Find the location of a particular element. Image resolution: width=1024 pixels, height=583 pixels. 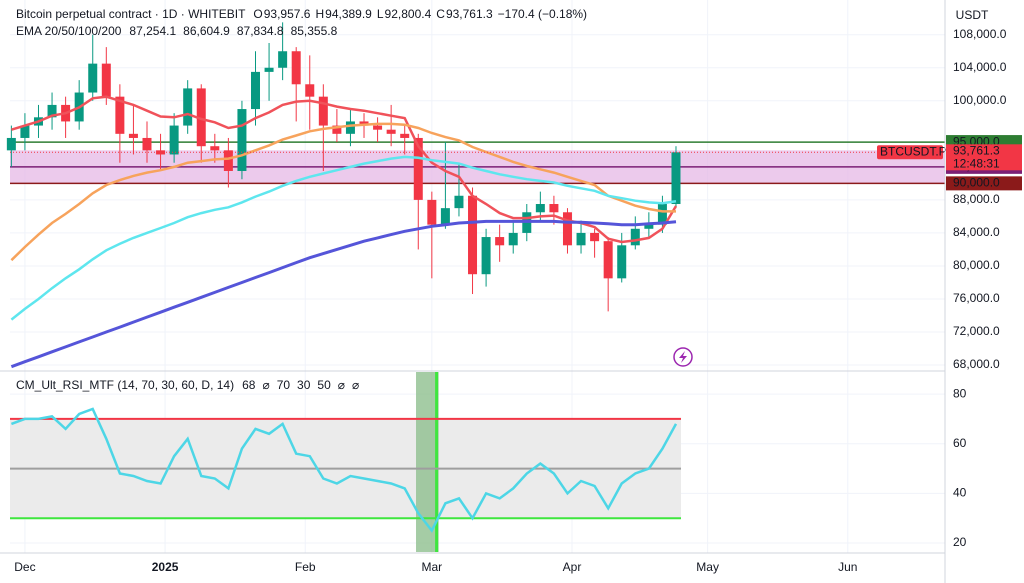

x-tick-label: Dec is located at coordinates (24, 567).